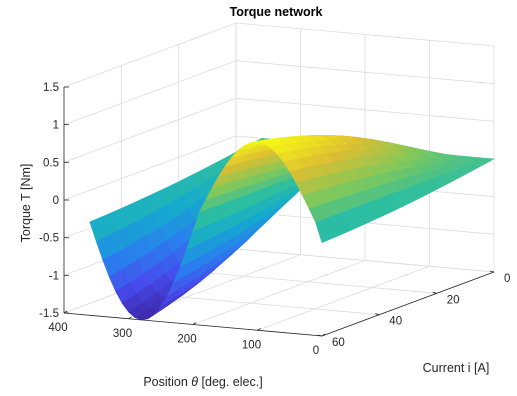  I want to click on y-tick-label: 60, so click(338, 343).